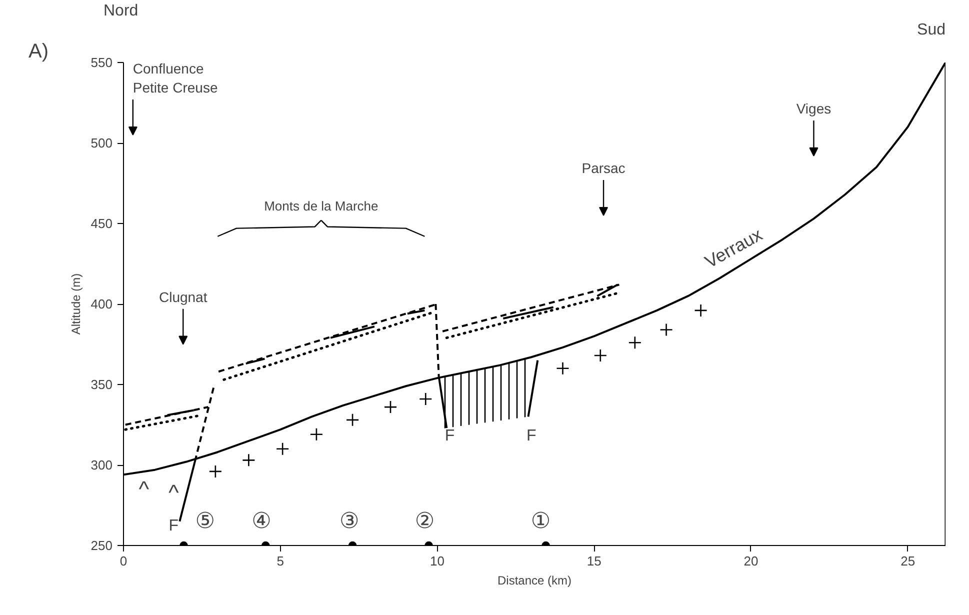  What do you see at coordinates (540, 521) in the screenshot?
I see `annotation: ①` at bounding box center [540, 521].